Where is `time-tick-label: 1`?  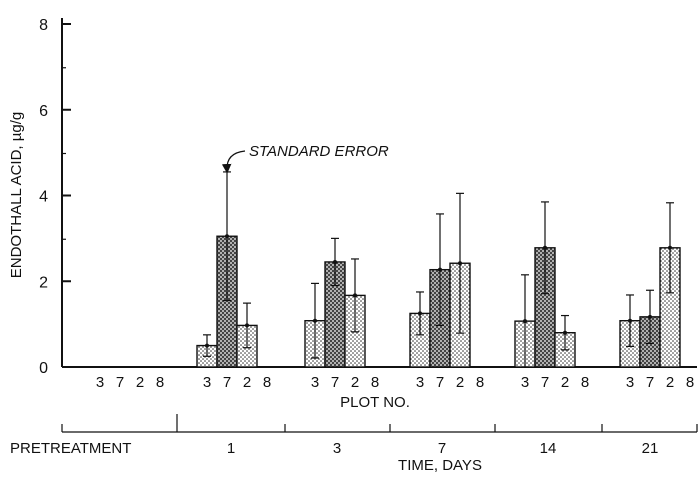
time-tick-label: 1 is located at coordinates (231, 448).